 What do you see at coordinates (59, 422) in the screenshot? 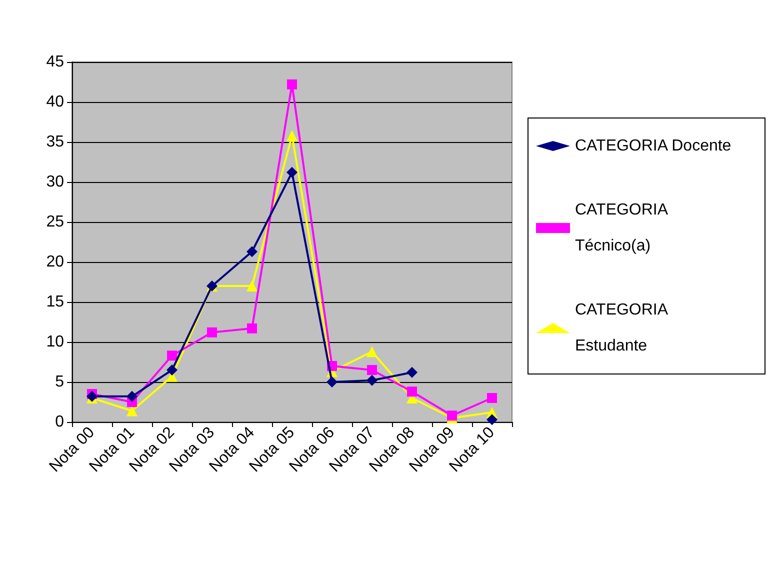
I see `y-tick-label: 0` at bounding box center [59, 422].